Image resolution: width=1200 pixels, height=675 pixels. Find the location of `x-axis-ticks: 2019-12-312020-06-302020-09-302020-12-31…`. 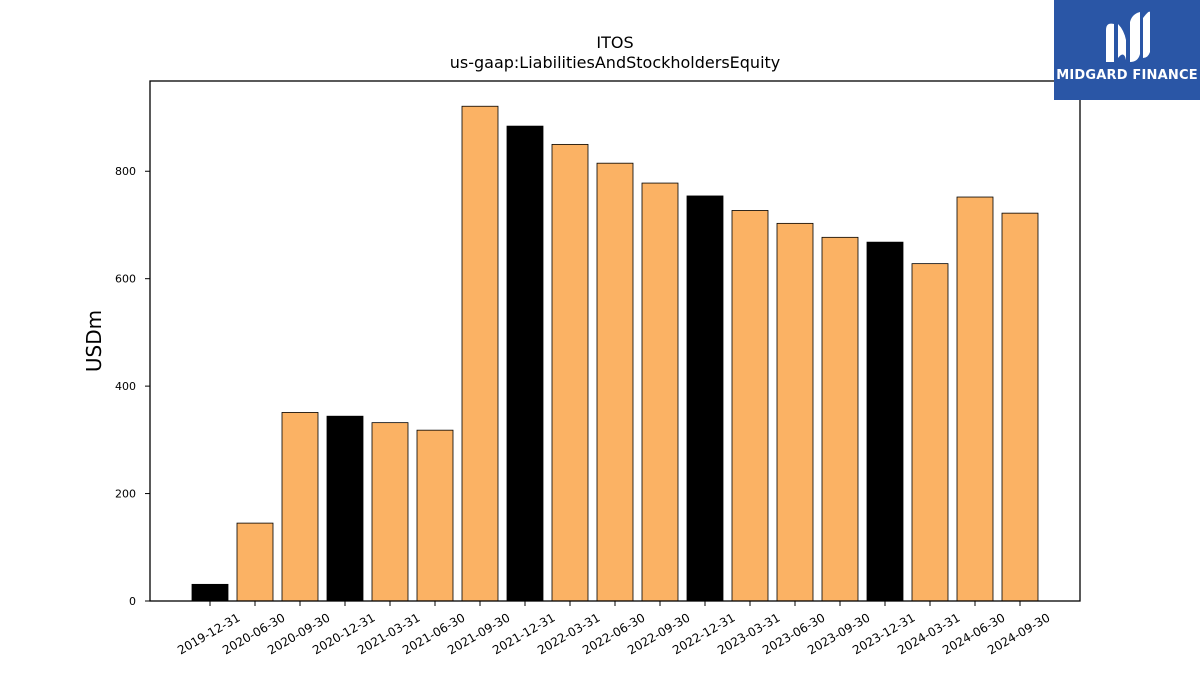

x-axis-ticks: 2019-12-312020-06-302020-09-302020-12-31… is located at coordinates (614, 629).